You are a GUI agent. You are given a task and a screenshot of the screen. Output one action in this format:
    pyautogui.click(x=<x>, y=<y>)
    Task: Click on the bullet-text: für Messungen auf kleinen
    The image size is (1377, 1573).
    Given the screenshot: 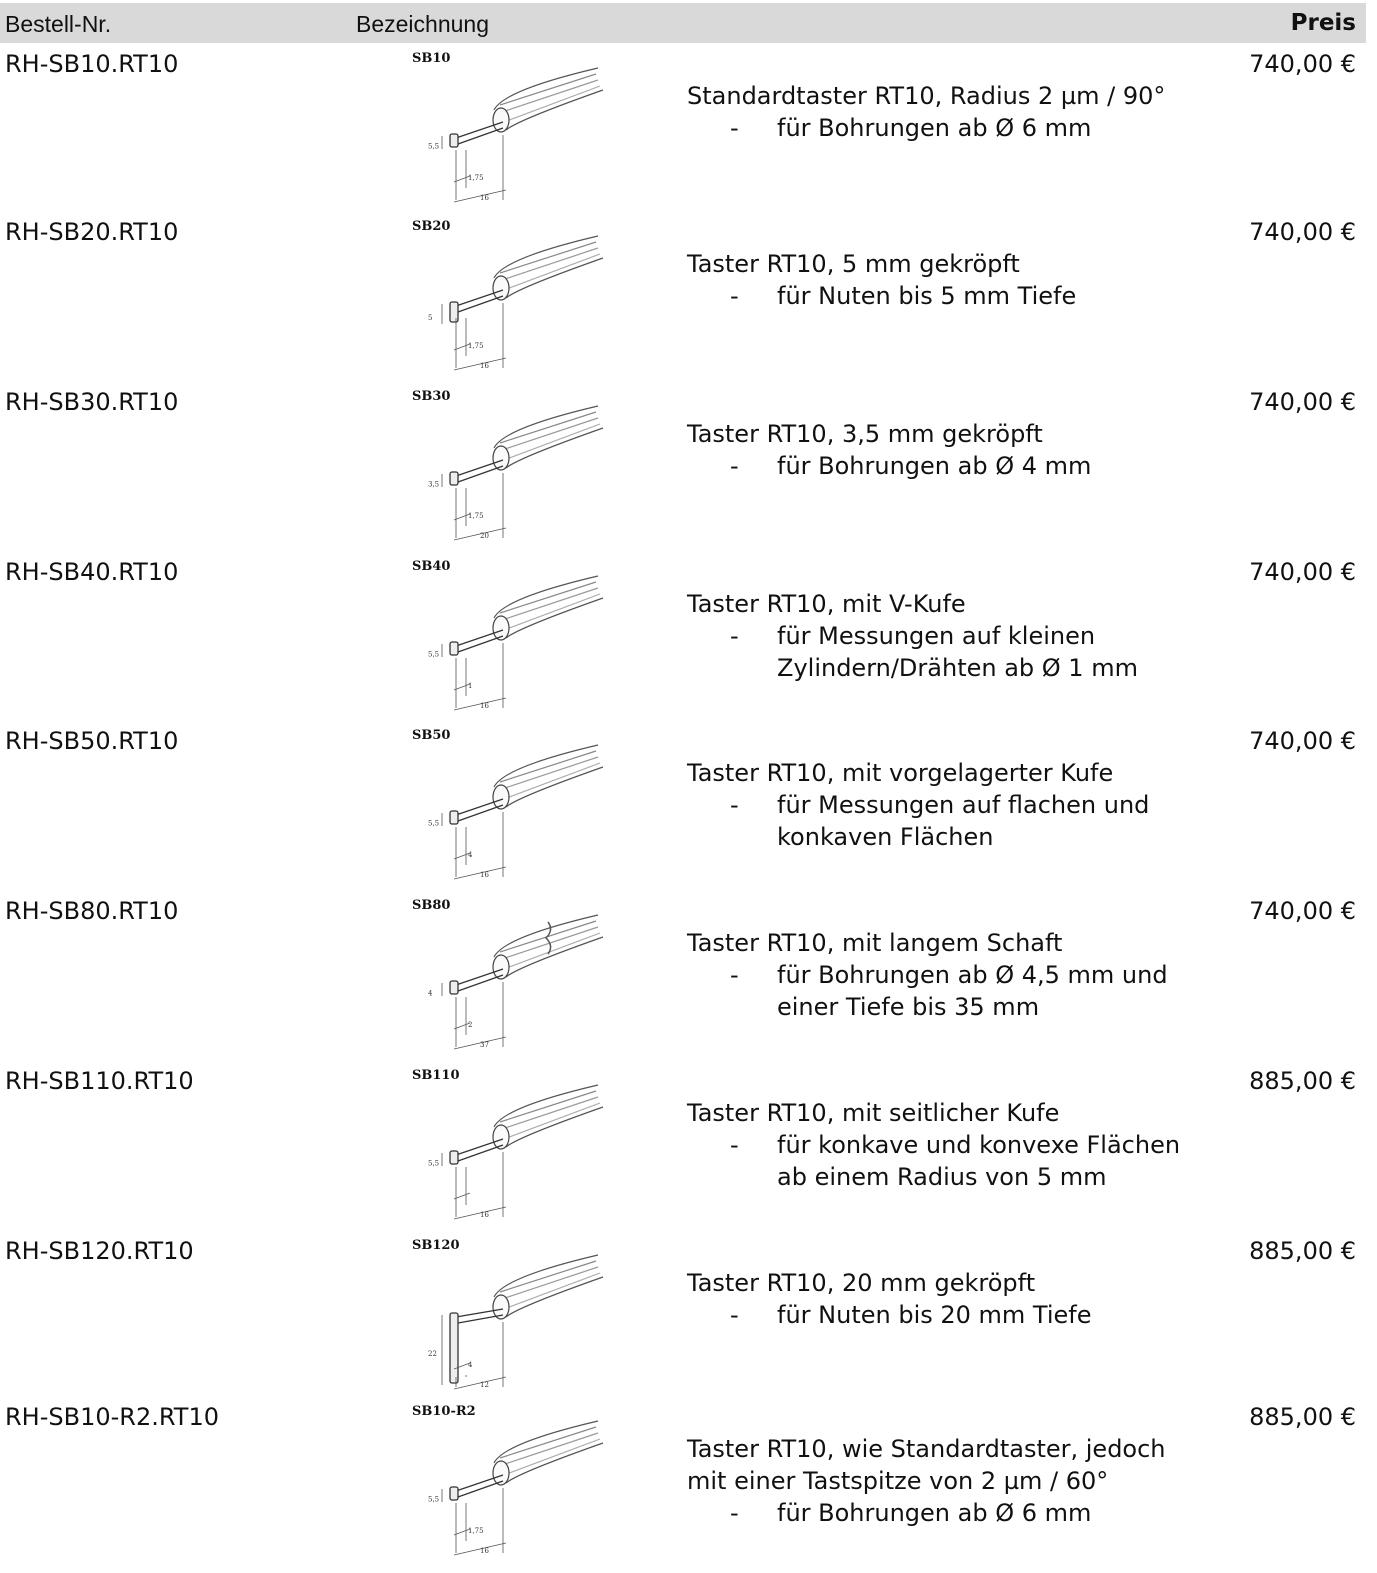 What is the action you would take?
    pyautogui.click(x=936, y=636)
    